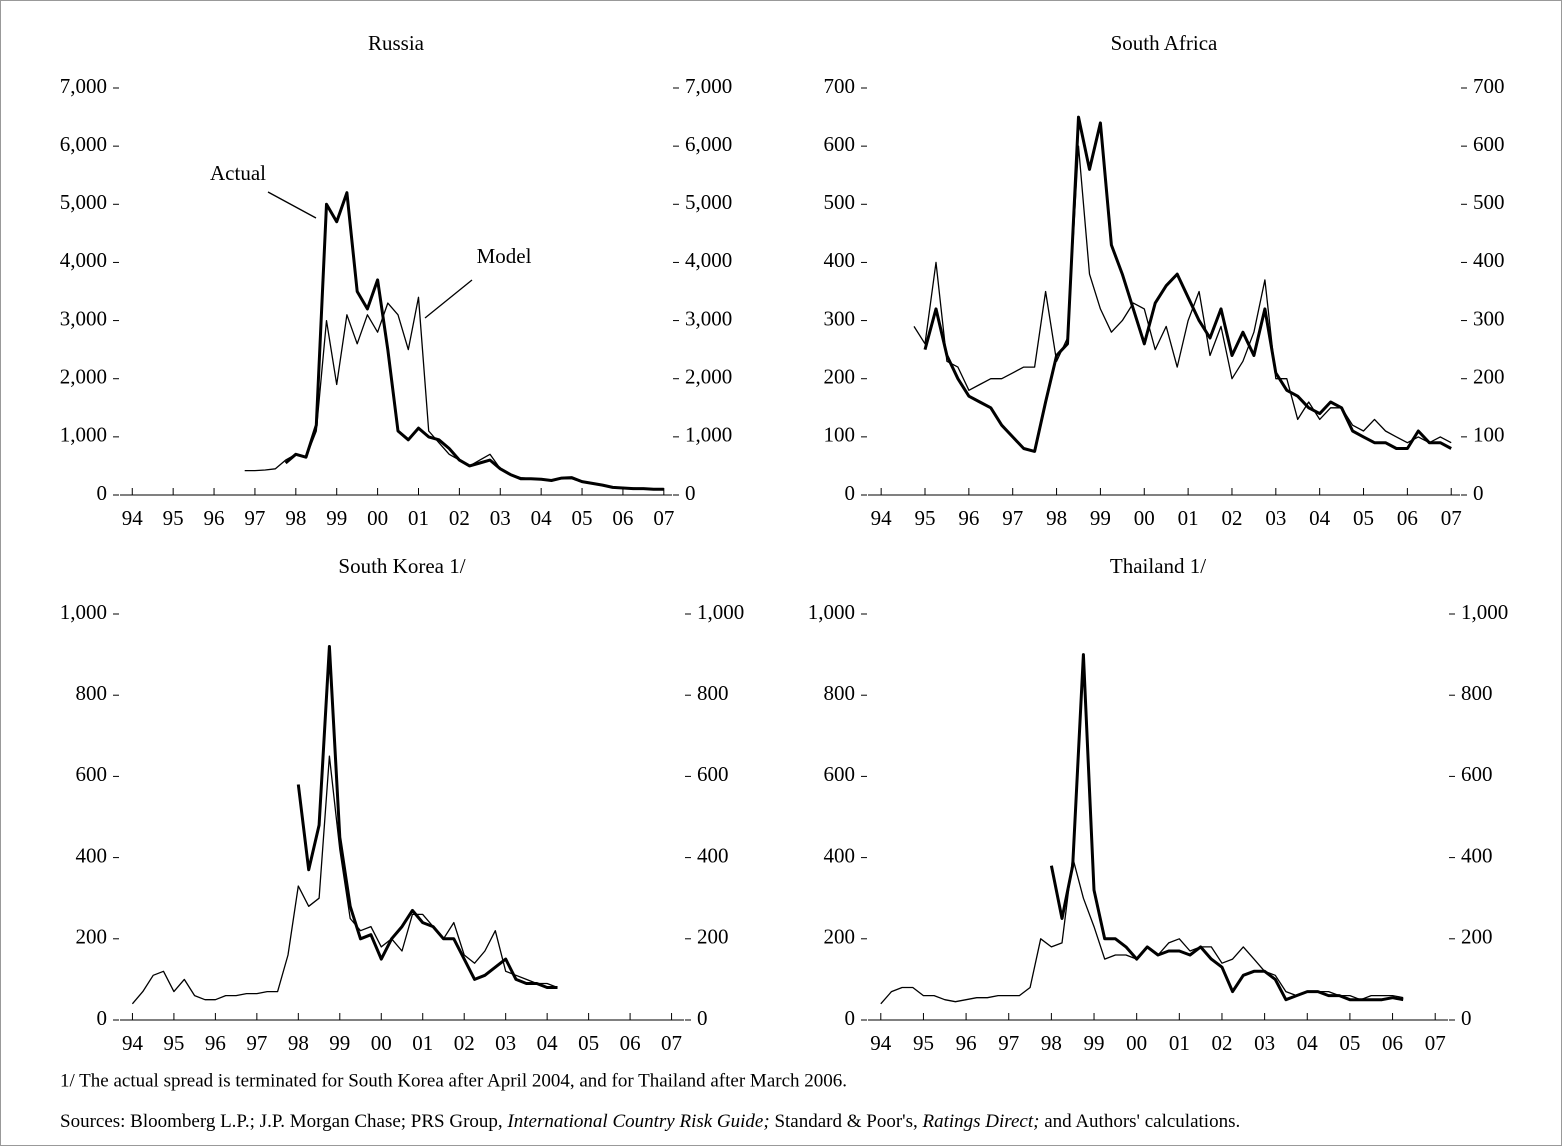  Describe the element at coordinates (1489, 202) in the screenshot. I see `y2-tick-label: 500` at that location.